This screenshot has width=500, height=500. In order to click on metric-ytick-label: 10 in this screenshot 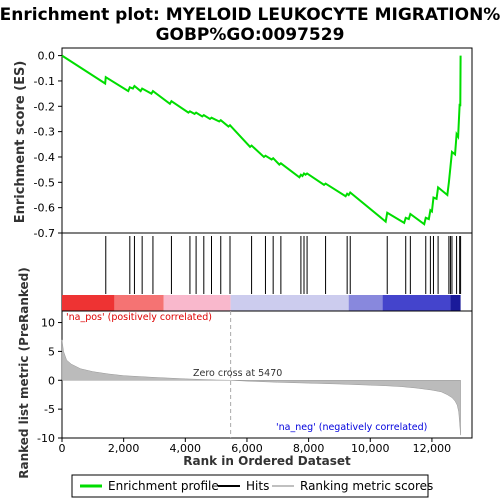, I will do `click(48, 323)`.